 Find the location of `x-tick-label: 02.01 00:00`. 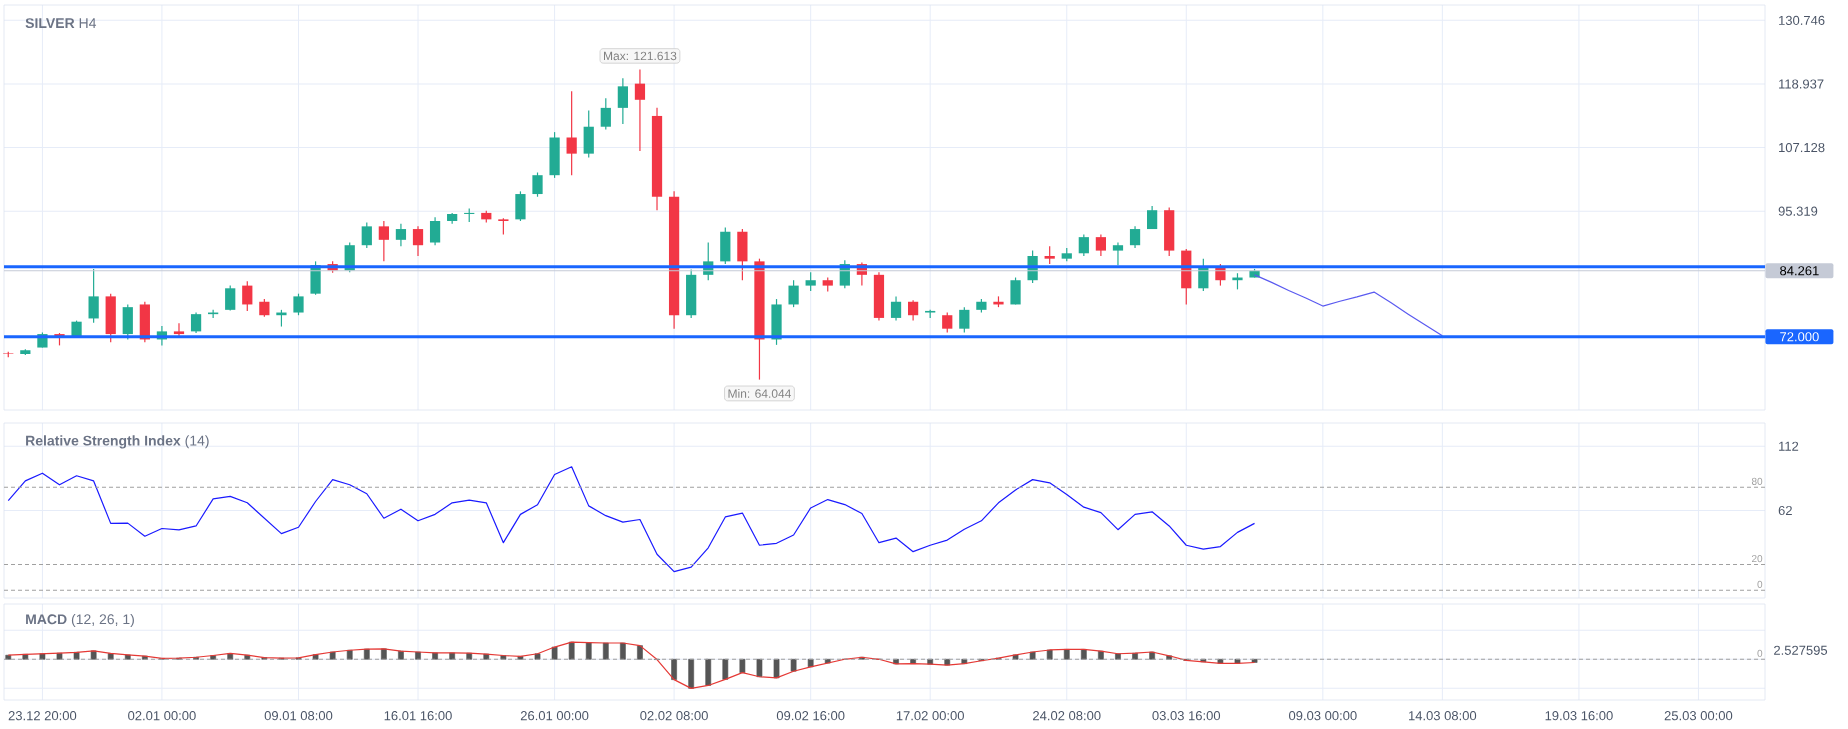

x-tick-label: 02.01 00:00 is located at coordinates (162, 716).